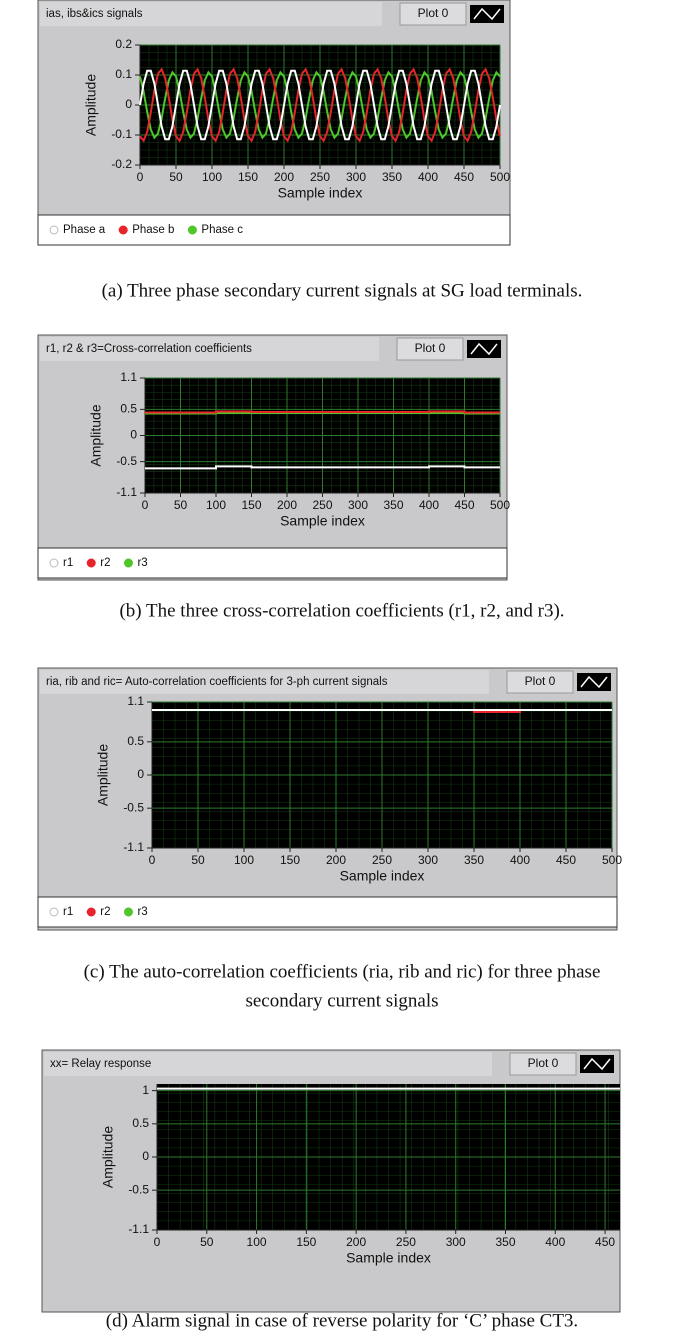  What do you see at coordinates (84, 230) in the screenshot?
I see `legend-label: Phase a` at bounding box center [84, 230].